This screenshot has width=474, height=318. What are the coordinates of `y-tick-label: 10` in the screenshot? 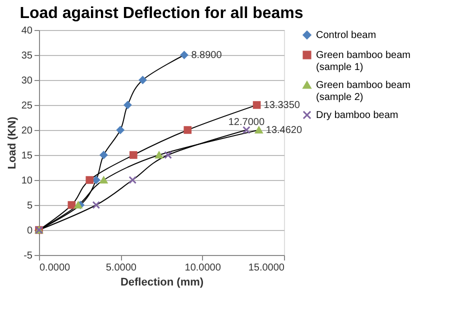 It's located at (27, 181).